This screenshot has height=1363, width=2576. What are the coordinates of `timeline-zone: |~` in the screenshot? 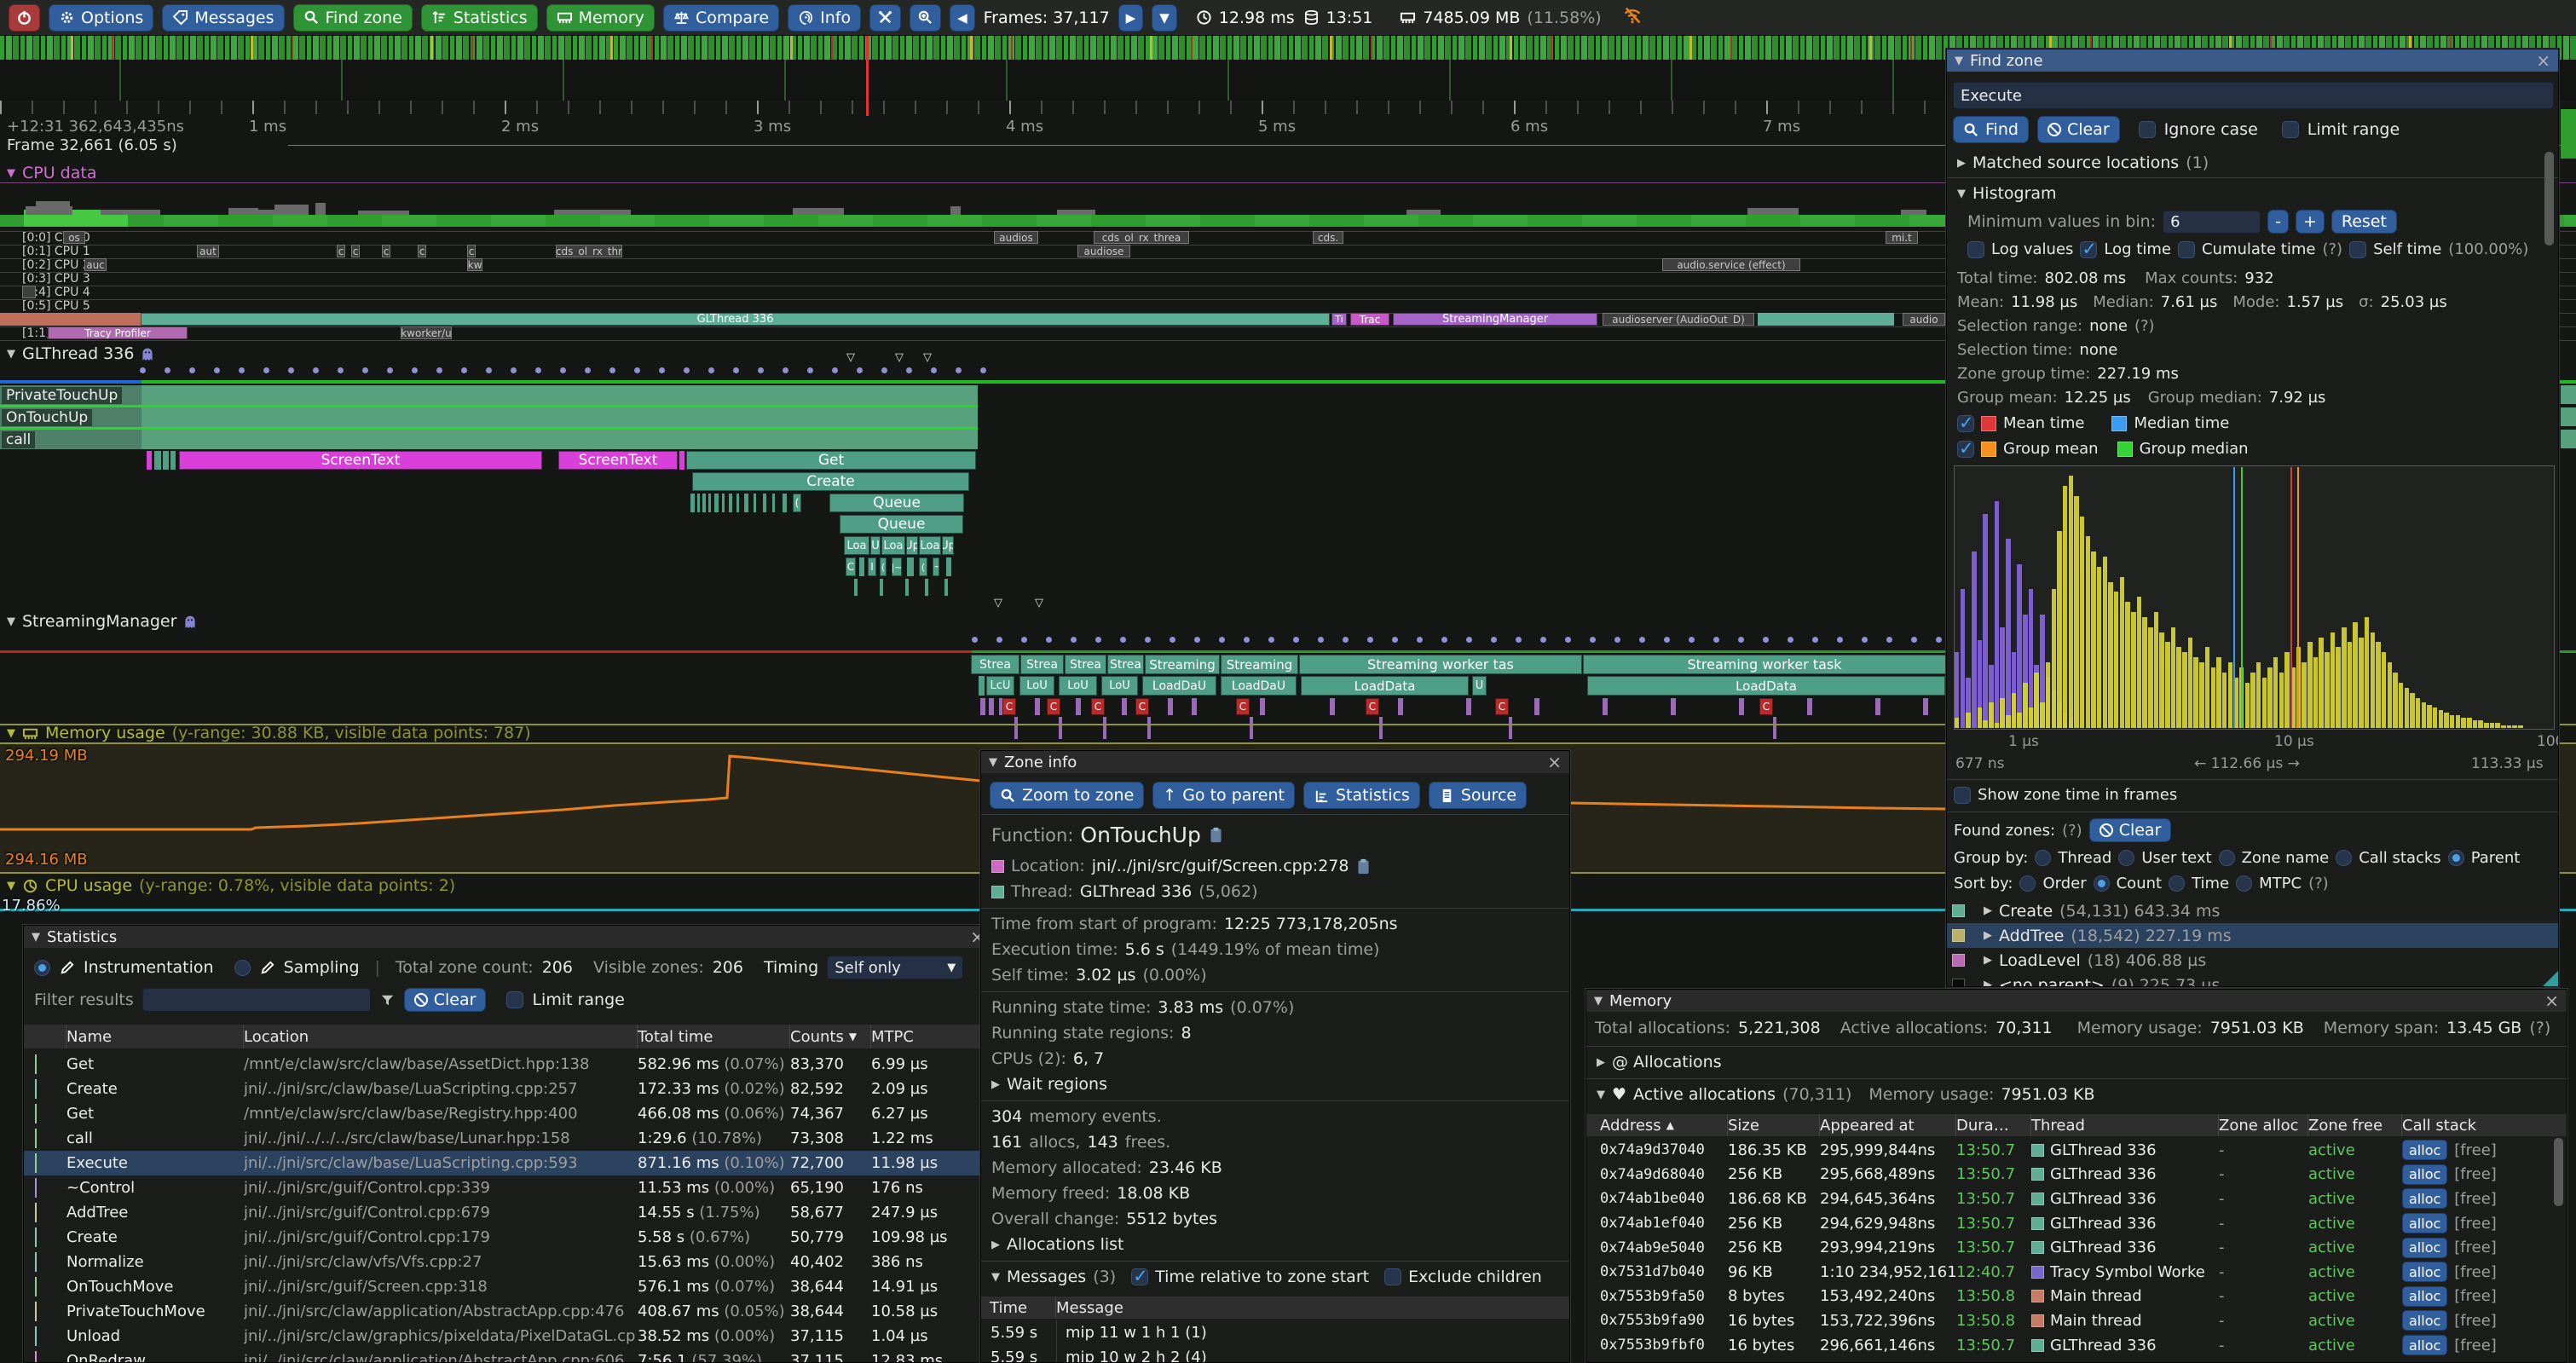 It's located at (936, 566).